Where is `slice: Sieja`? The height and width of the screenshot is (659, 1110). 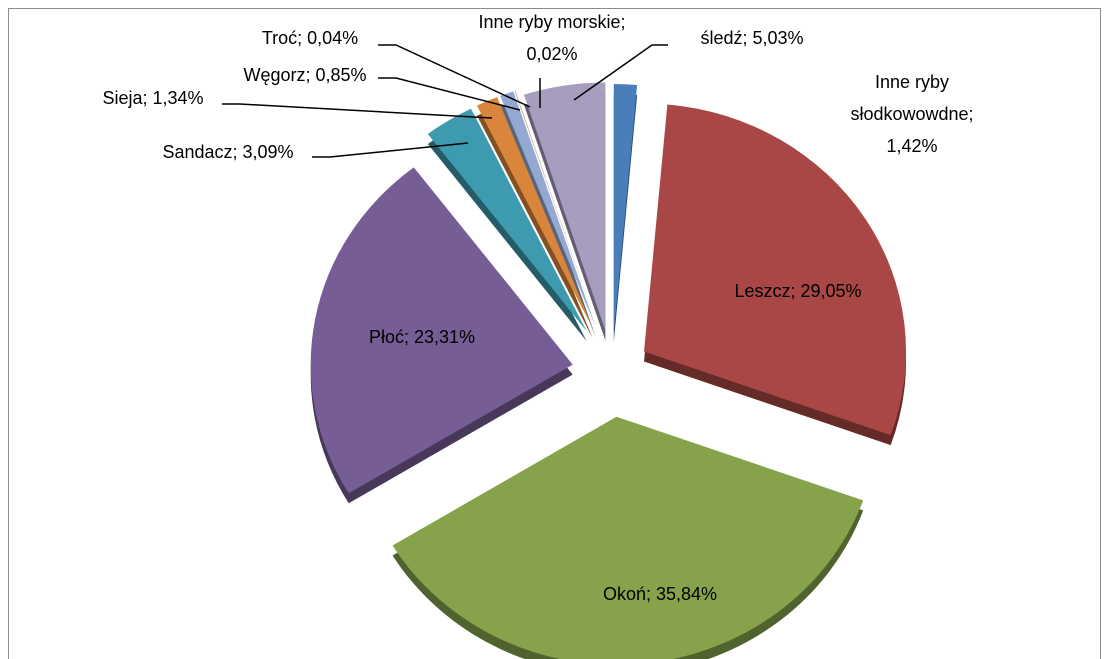 slice: Sieja is located at coordinates (534, 213).